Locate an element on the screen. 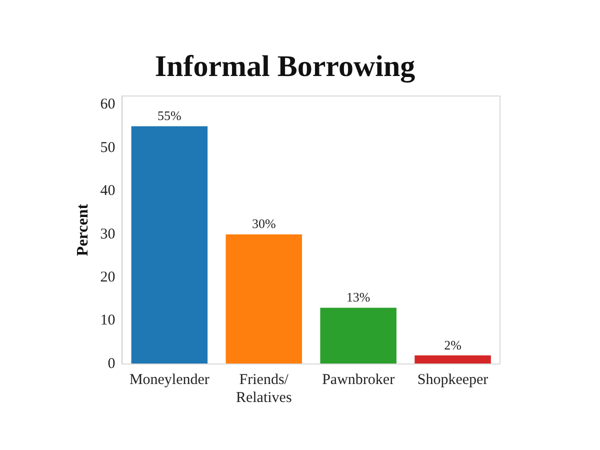  data-label: 2% is located at coordinates (453, 344).